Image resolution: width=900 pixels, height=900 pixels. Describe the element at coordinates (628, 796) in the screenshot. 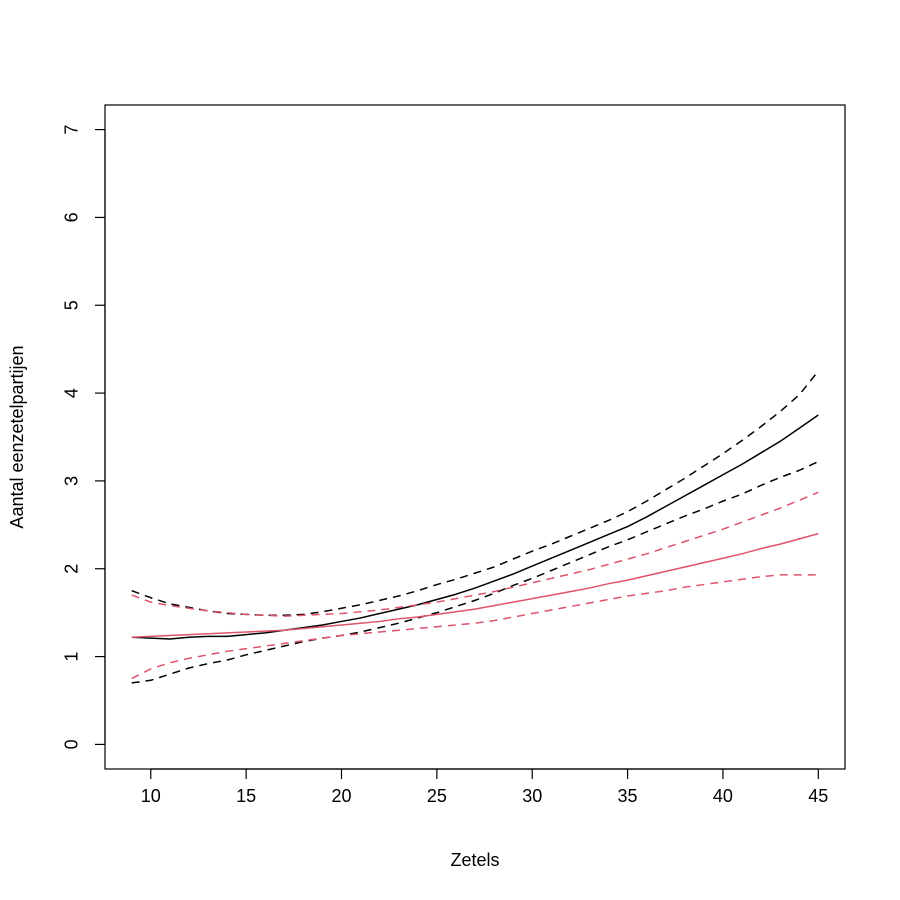

I see `x-tick-label: 35` at that location.